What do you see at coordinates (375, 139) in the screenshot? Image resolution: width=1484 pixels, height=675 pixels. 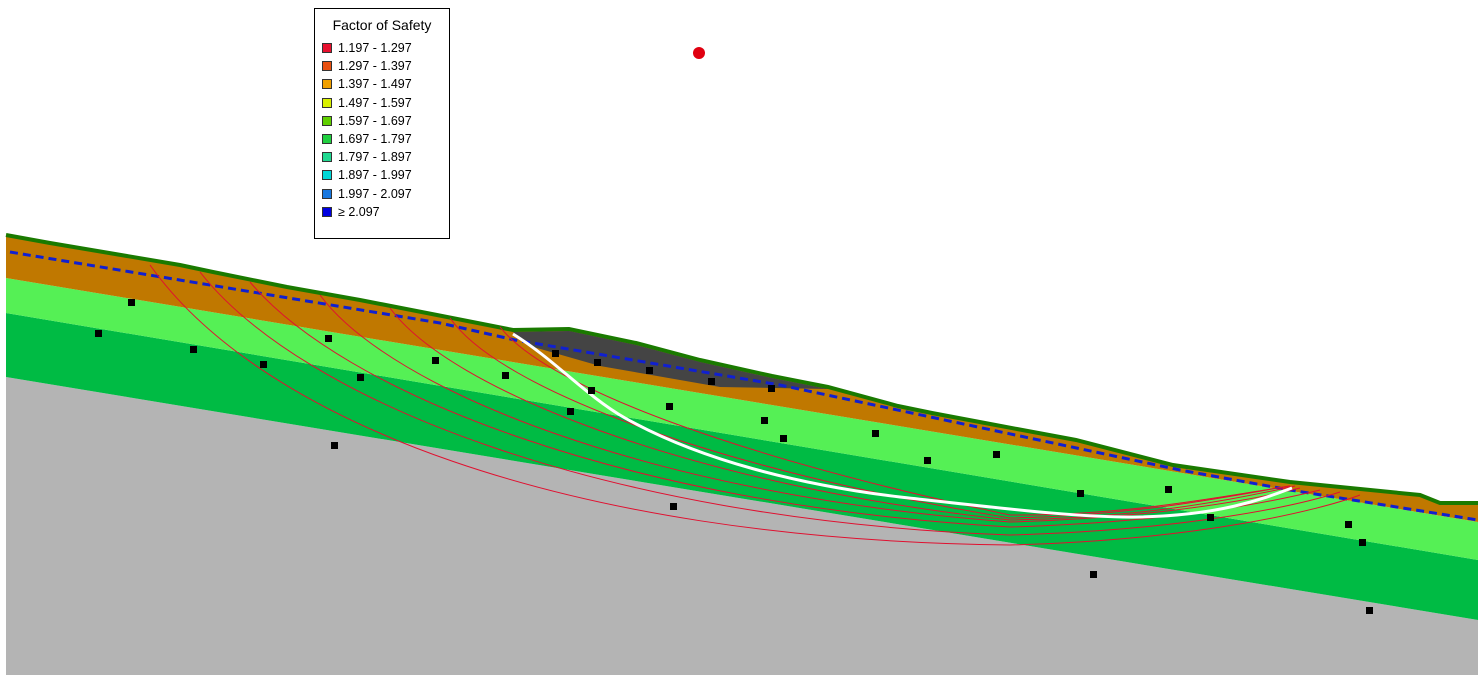 I see `legend-label: 1.697 - 1.797` at bounding box center [375, 139].